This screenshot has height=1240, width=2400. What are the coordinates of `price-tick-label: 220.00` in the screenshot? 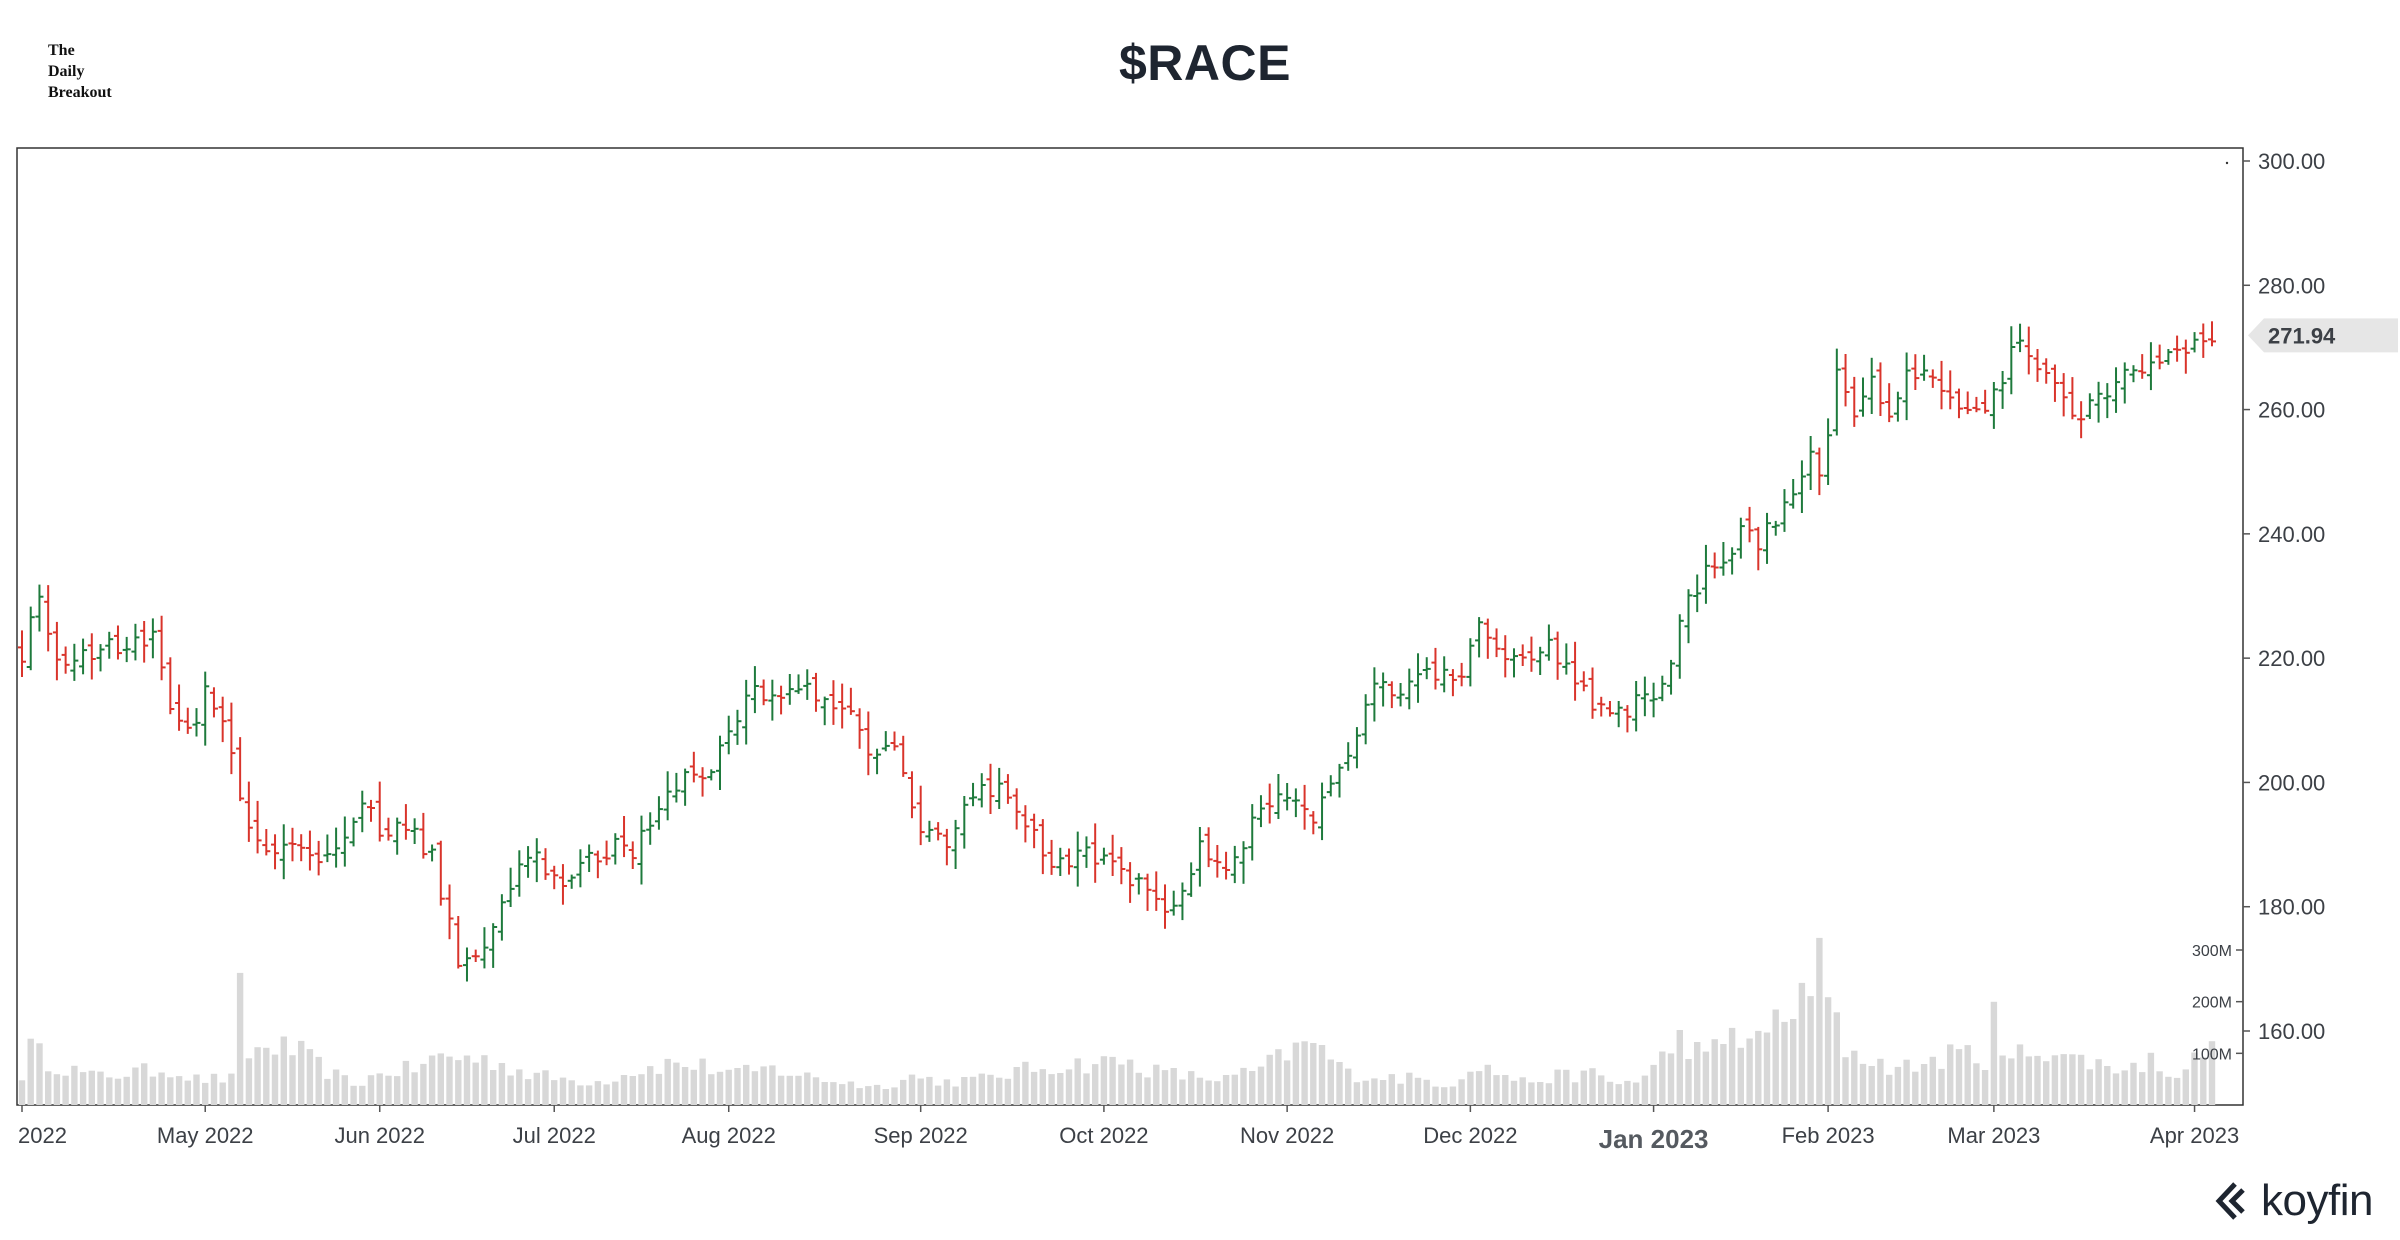 It's located at (2291, 658).